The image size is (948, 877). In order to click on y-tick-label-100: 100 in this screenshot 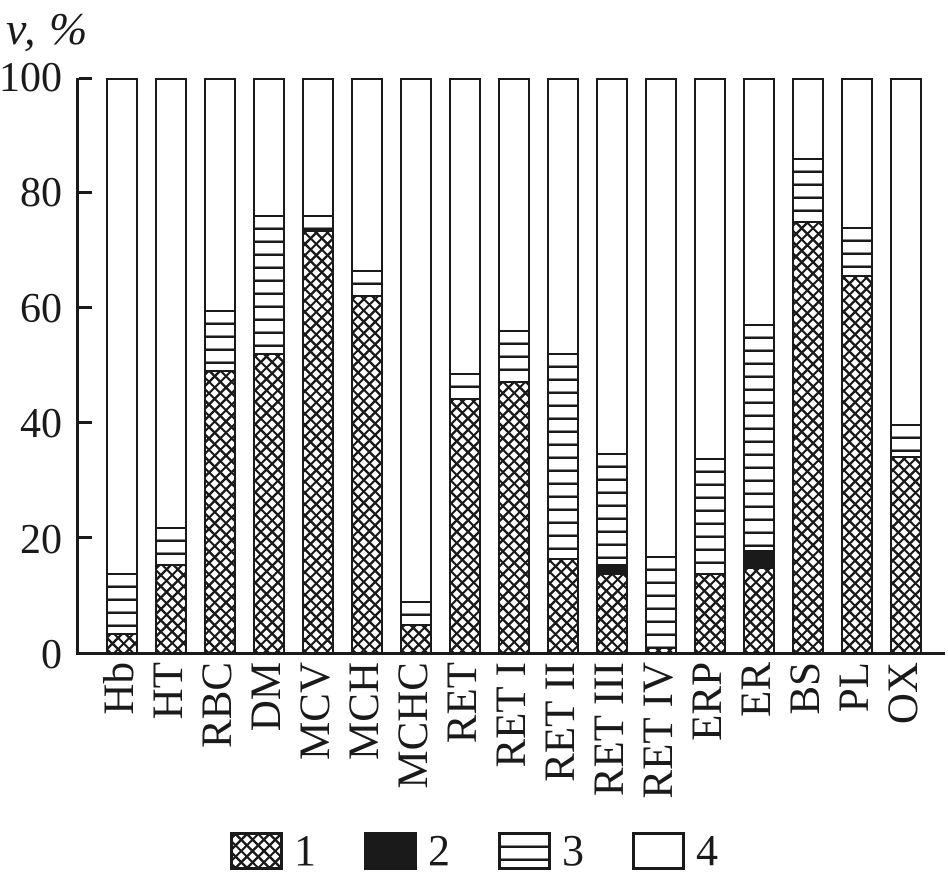, I will do `click(31, 78)`.